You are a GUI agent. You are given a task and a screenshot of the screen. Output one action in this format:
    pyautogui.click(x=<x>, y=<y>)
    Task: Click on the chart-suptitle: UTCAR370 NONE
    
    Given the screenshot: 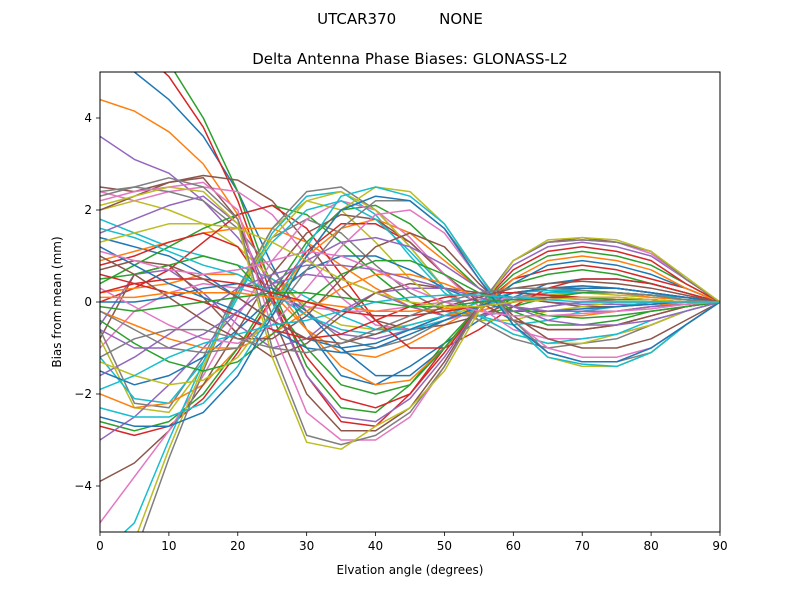 What is the action you would take?
    pyautogui.click(x=400, y=19)
    